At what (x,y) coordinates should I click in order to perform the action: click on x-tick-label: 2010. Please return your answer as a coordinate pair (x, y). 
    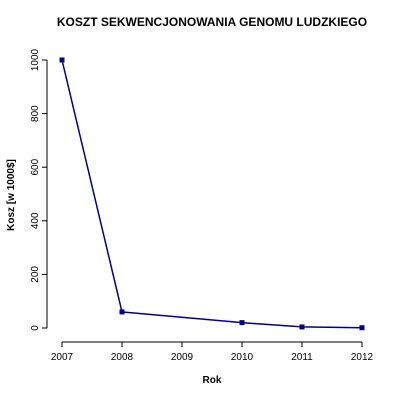
    Looking at the image, I should click on (242, 357).